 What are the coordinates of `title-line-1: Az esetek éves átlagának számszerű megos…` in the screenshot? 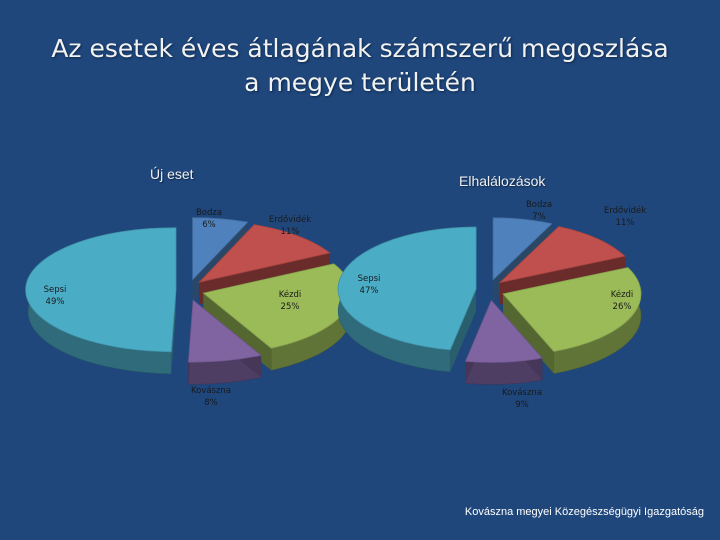 It's located at (360, 48).